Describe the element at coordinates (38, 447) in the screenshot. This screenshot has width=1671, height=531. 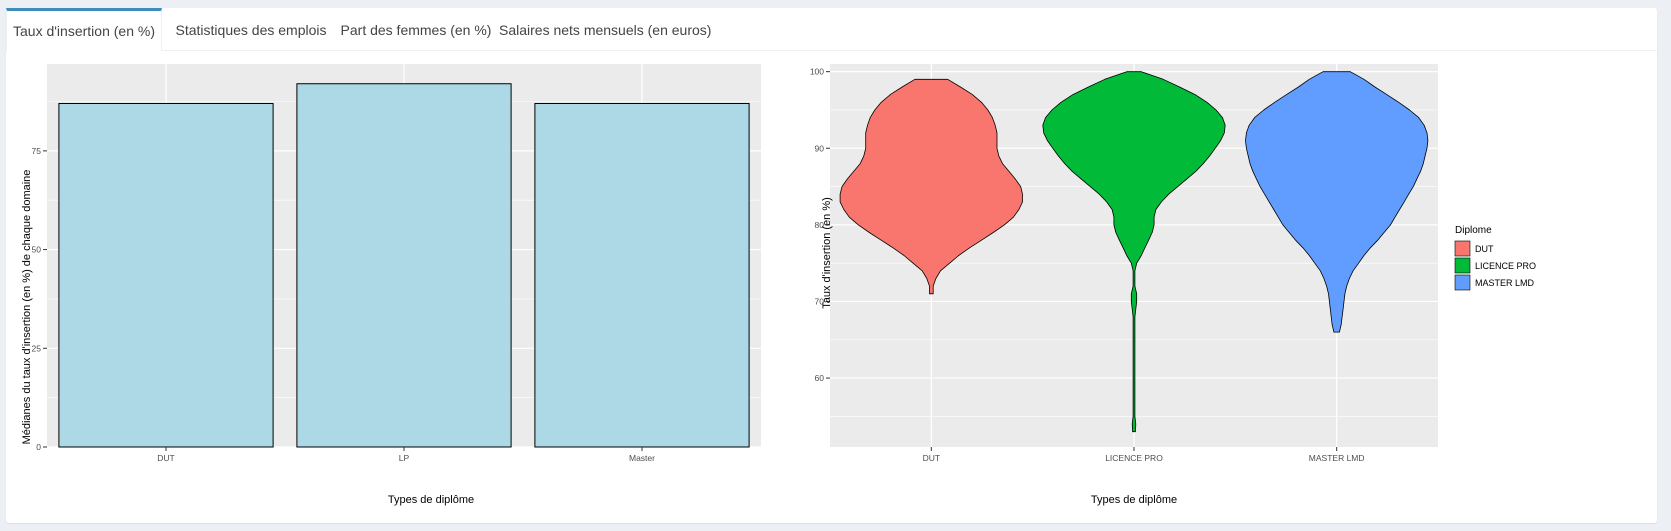
I see `bar-y-tick-label: 0` at that location.